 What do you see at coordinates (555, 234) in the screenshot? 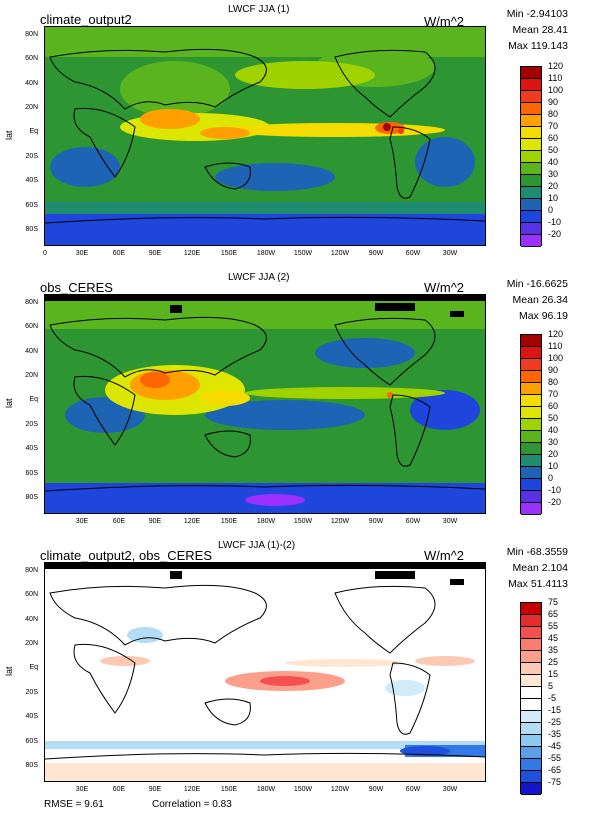
I see `colorbar-label: -20` at bounding box center [555, 234].